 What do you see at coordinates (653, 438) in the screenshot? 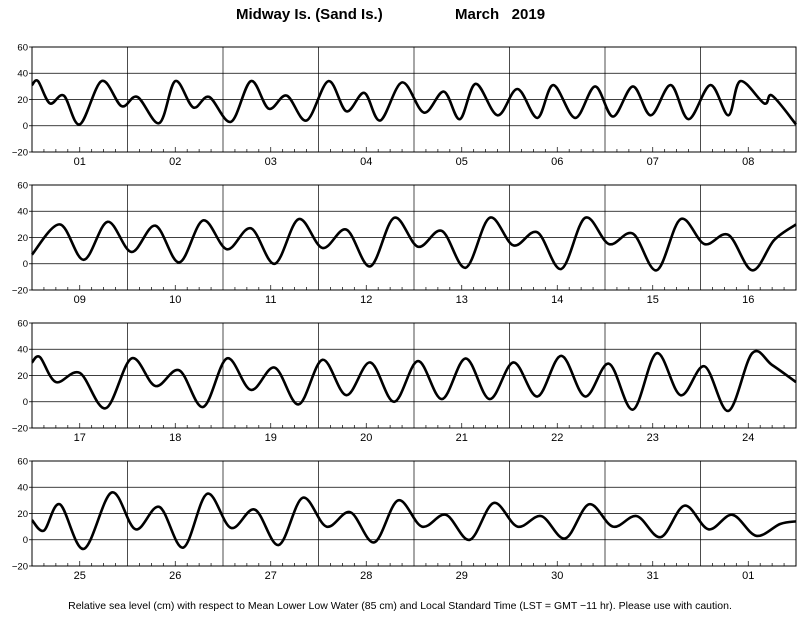
I see `day-label: 23` at bounding box center [653, 438].